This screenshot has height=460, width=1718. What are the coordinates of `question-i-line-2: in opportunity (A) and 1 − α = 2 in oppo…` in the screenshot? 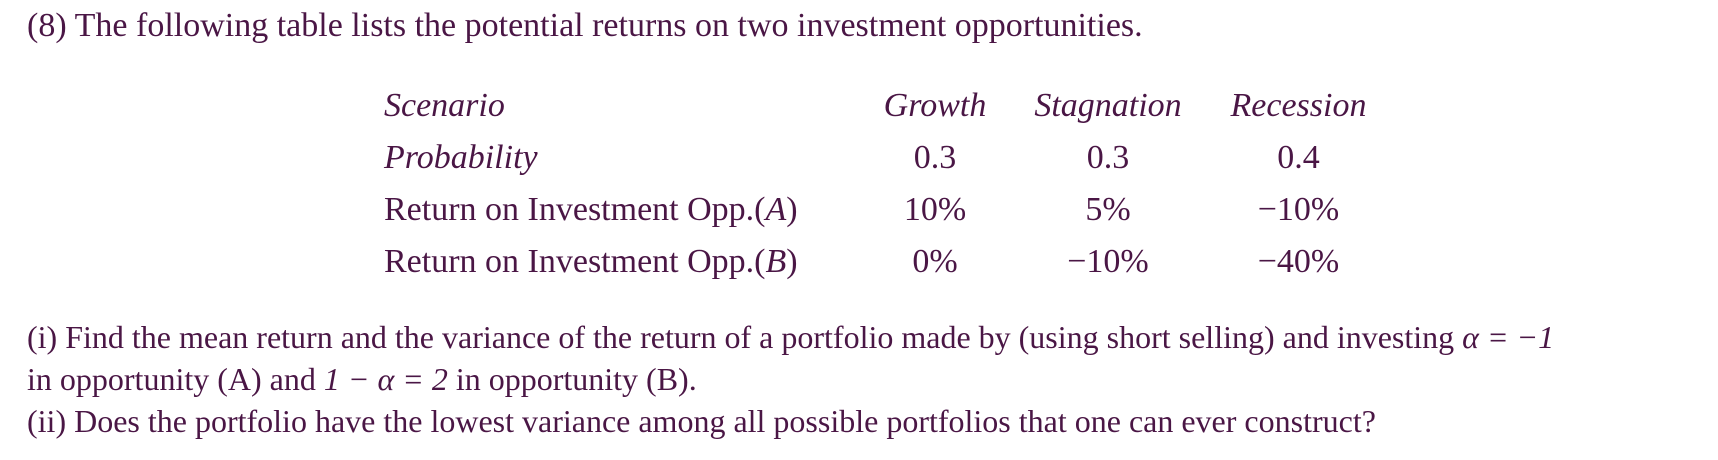 It's located at (790, 379).